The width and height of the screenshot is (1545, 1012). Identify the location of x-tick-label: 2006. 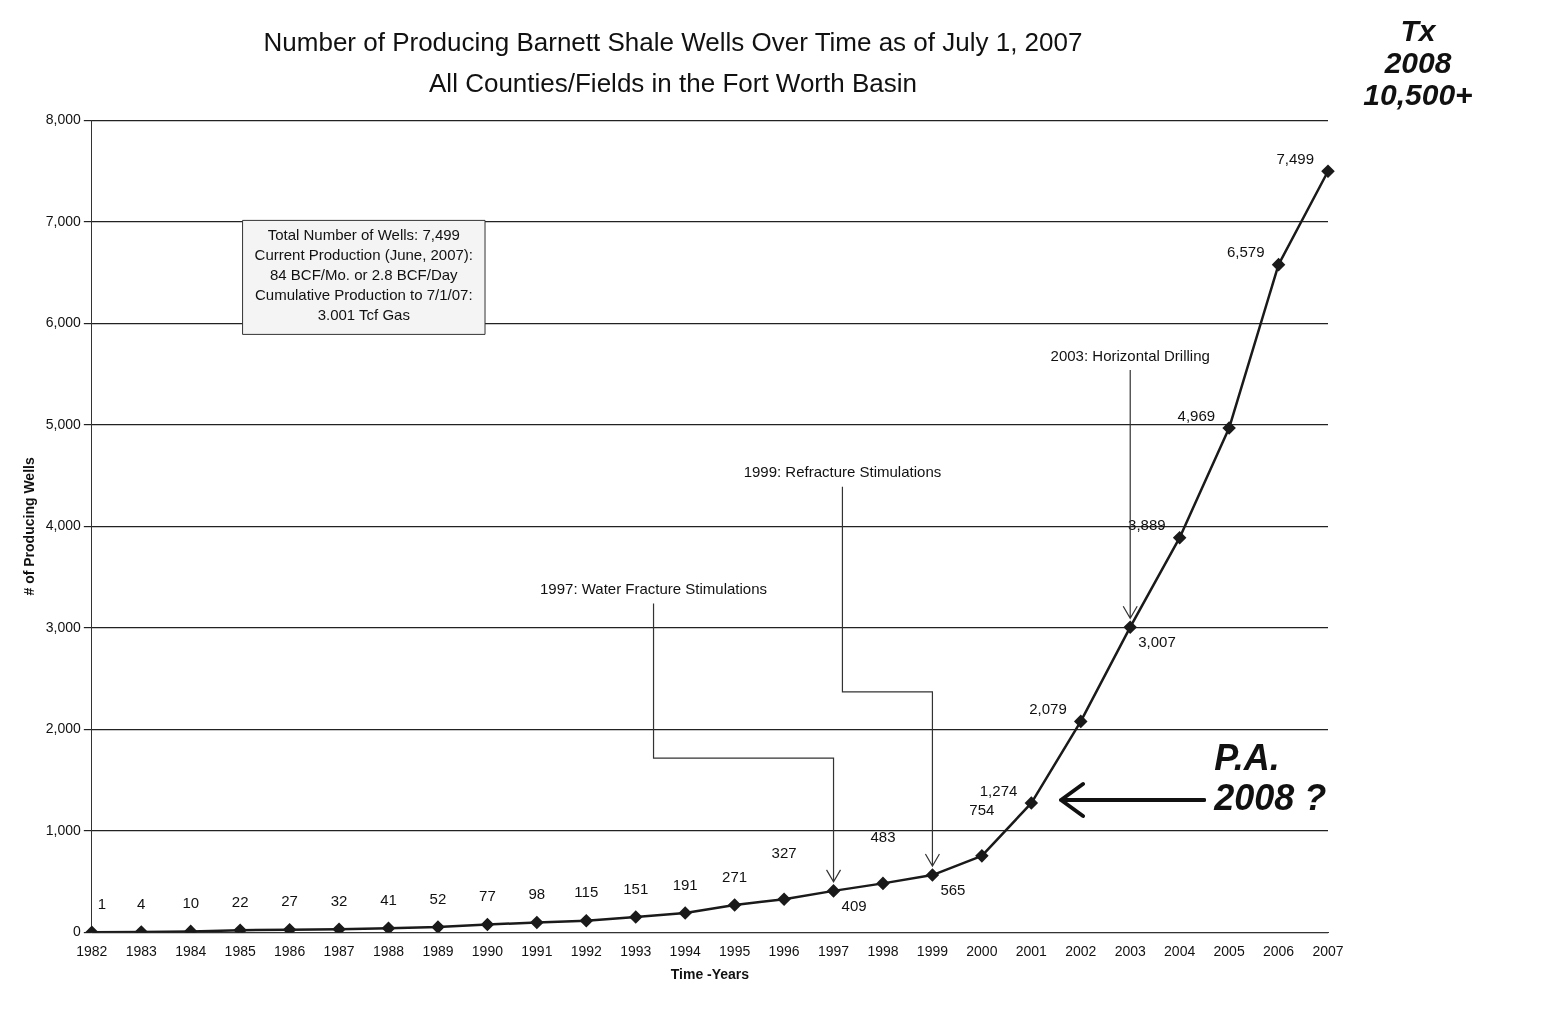
(1278, 950).